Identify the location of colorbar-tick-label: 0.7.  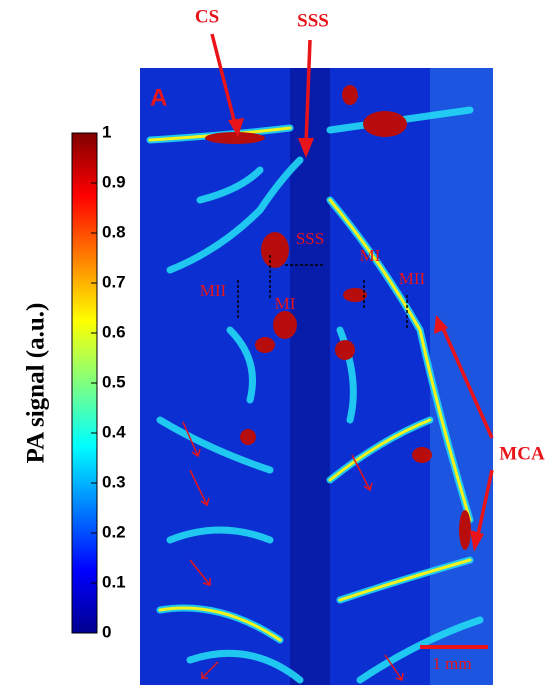
(114, 281).